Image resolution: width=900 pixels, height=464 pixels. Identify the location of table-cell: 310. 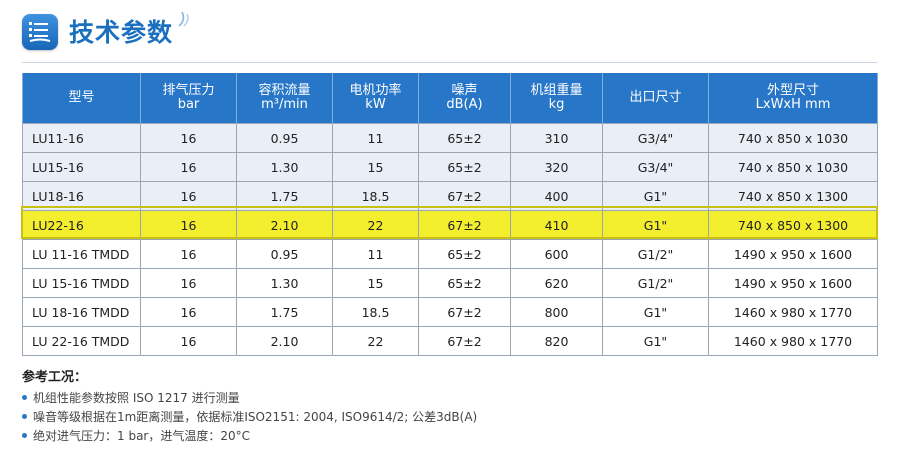
(556, 138).